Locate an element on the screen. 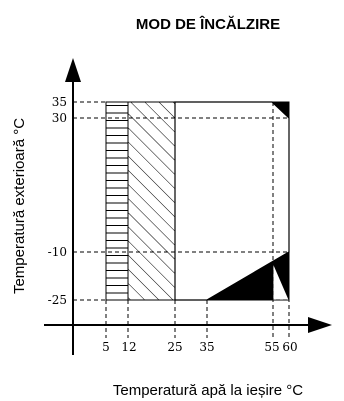 Image resolution: width=344 pixels, height=401 pixels. region-diagonal-hatch is located at coordinates (151, 201).